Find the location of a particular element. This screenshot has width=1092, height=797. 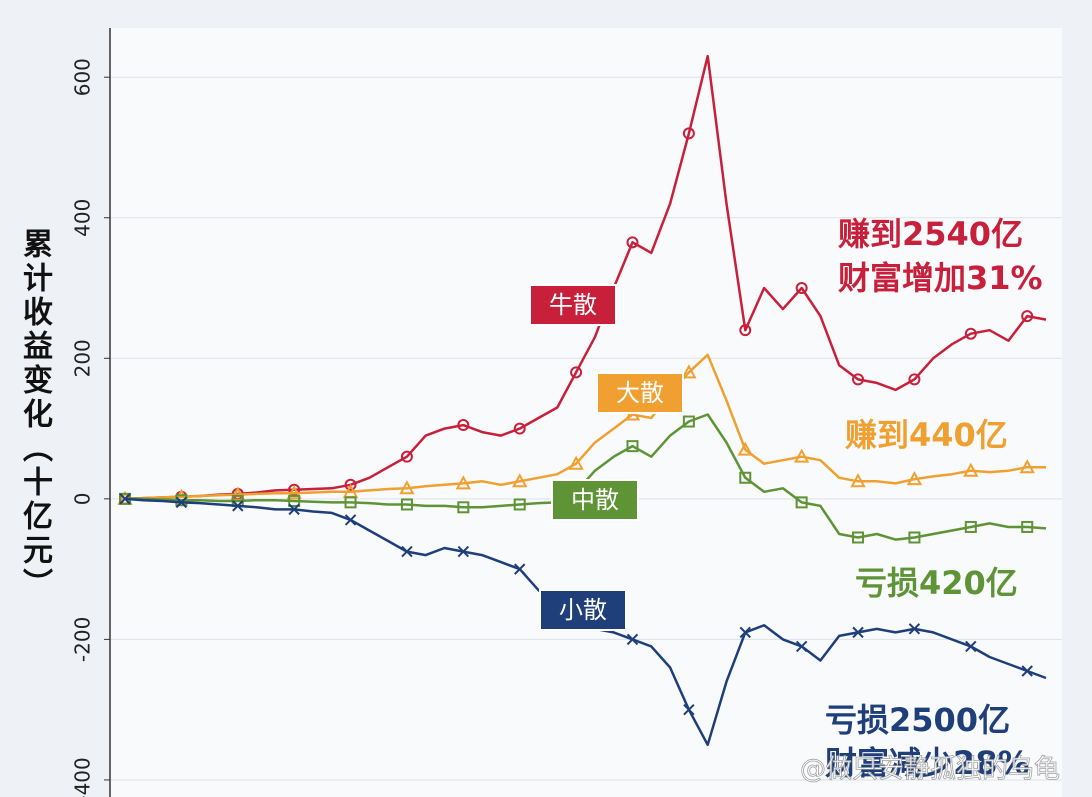

y-tick-label: -200 is located at coordinates (83, 639).